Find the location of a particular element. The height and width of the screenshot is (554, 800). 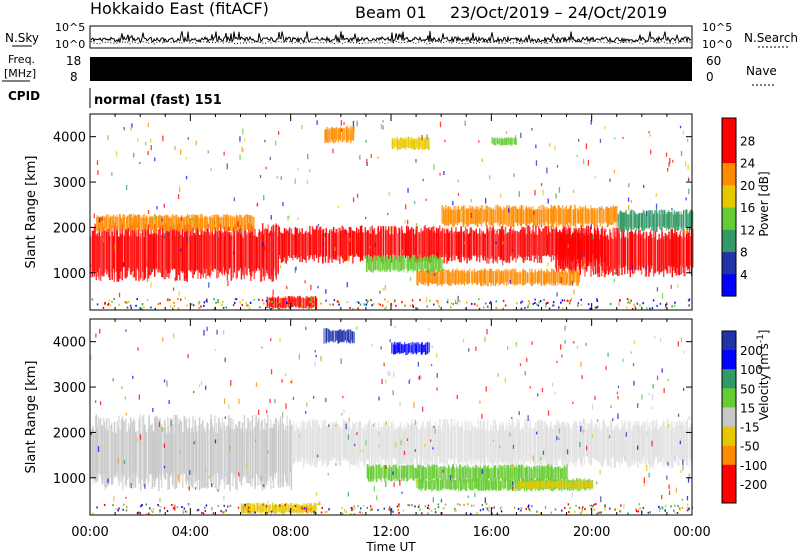

data-region is located at coordinates (339, 336).